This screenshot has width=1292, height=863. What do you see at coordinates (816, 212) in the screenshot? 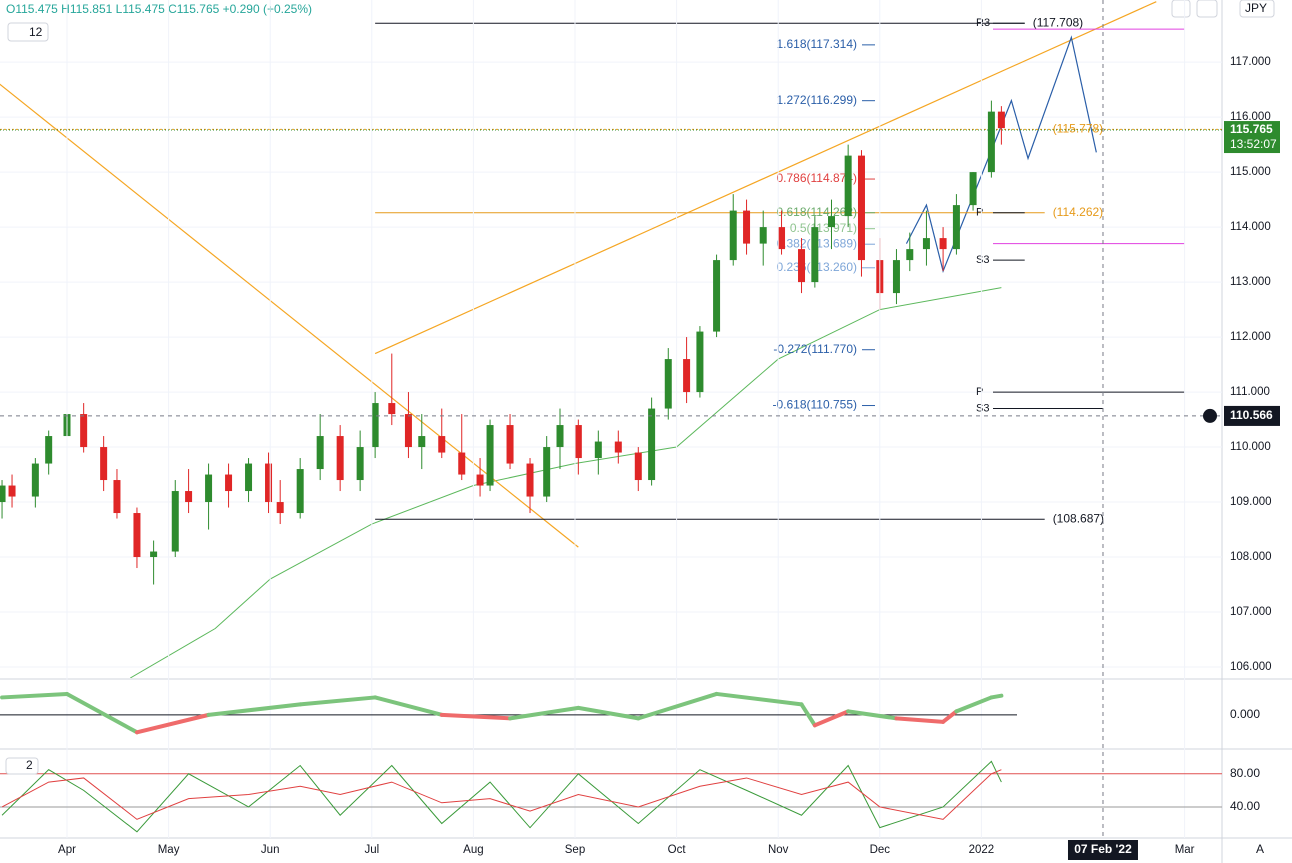
I see `fib-label: 0.618(114.262)` at bounding box center [816, 212].